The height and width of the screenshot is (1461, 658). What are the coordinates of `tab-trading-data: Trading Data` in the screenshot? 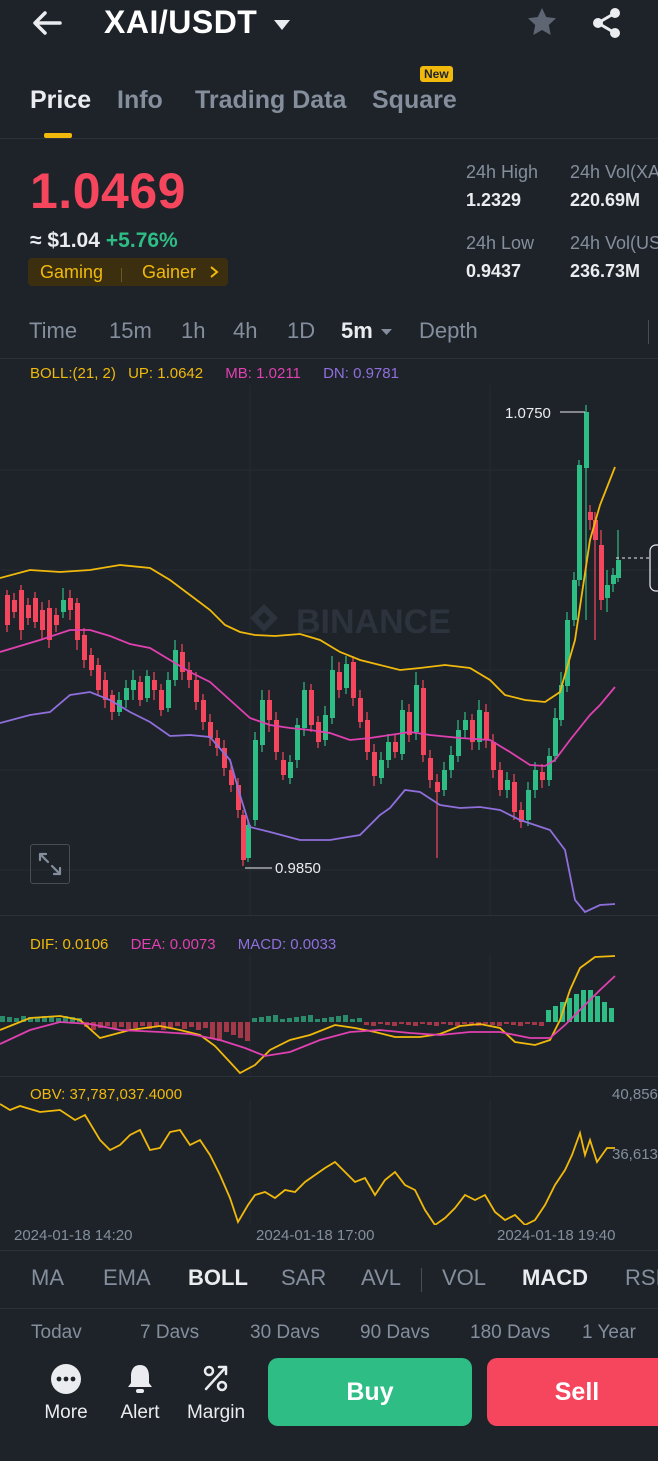 It's located at (271, 100).